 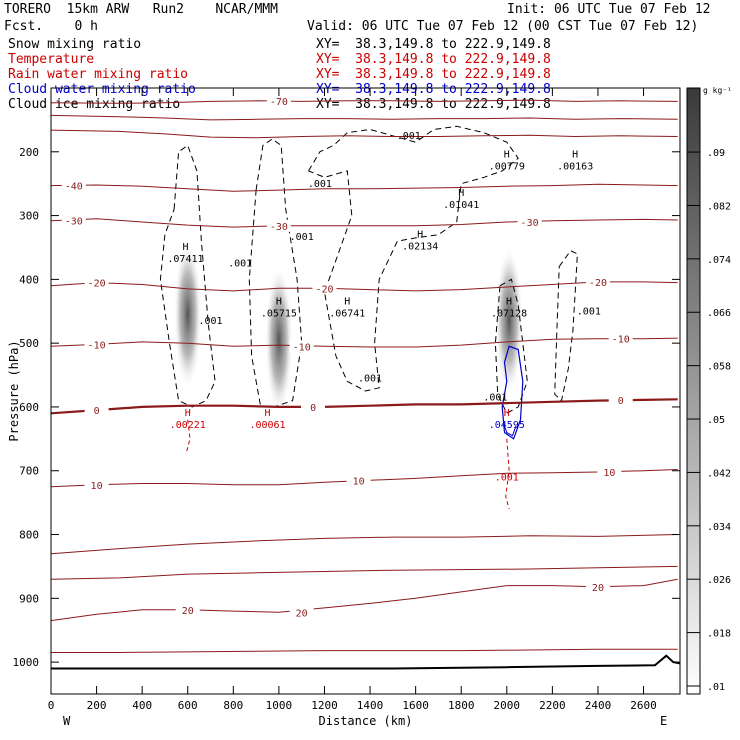 What do you see at coordinates (716, 687) in the screenshot?
I see `colorbar-label-0: .01` at bounding box center [716, 687].